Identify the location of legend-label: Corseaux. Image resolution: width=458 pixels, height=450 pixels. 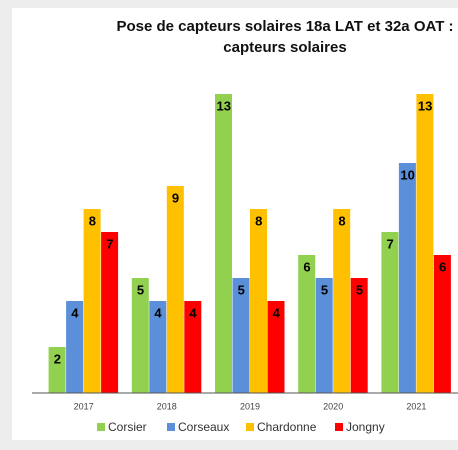
(203, 427).